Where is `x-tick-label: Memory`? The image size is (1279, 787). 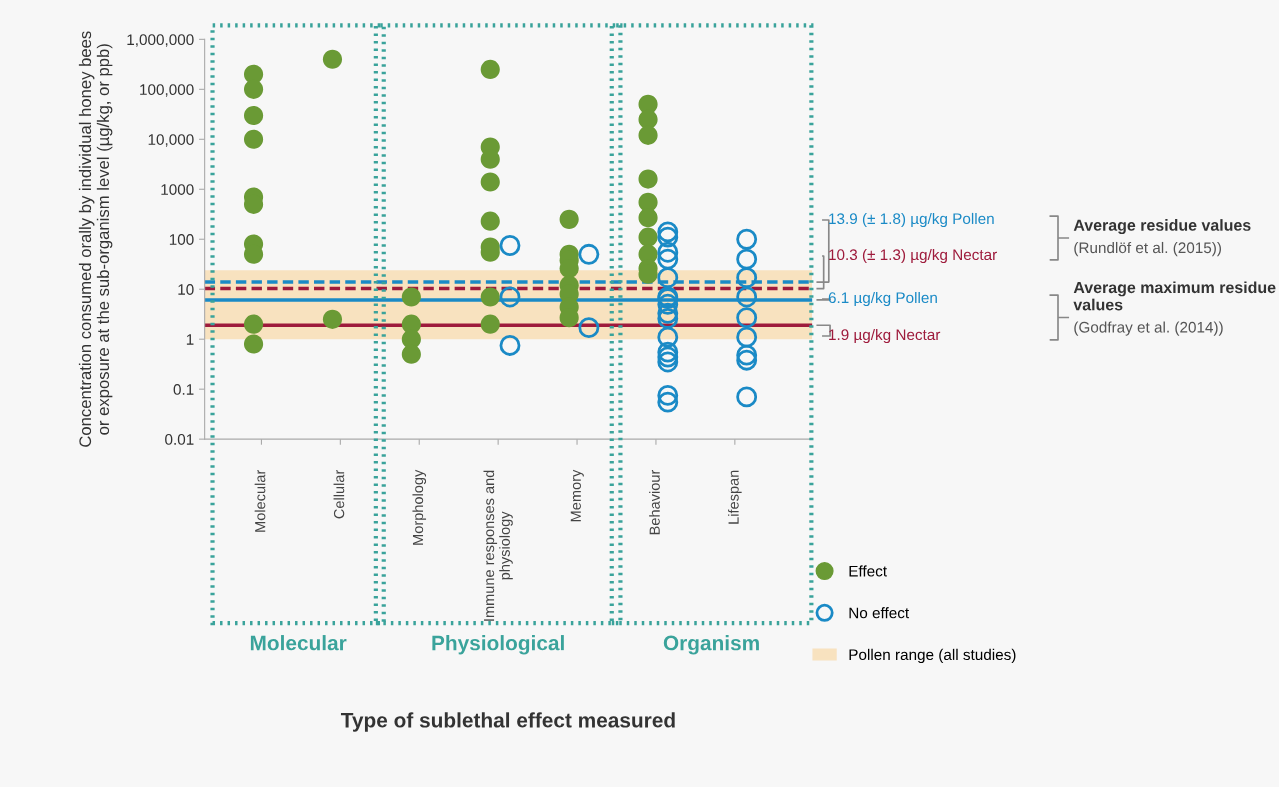
x-tick-label: Memory is located at coordinates (577, 495).